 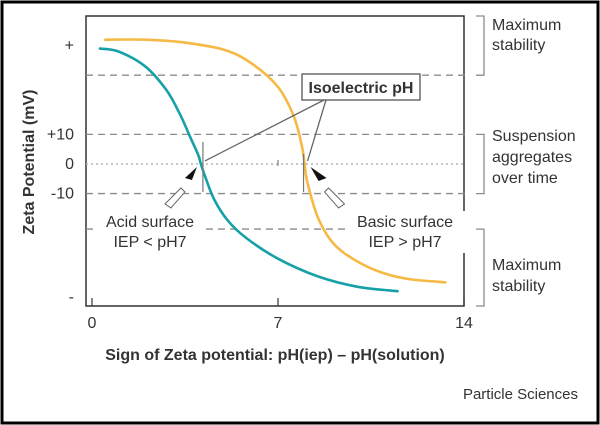 What do you see at coordinates (405, 222) in the screenshot?
I see `basic-surface-label: Basic surface` at bounding box center [405, 222].